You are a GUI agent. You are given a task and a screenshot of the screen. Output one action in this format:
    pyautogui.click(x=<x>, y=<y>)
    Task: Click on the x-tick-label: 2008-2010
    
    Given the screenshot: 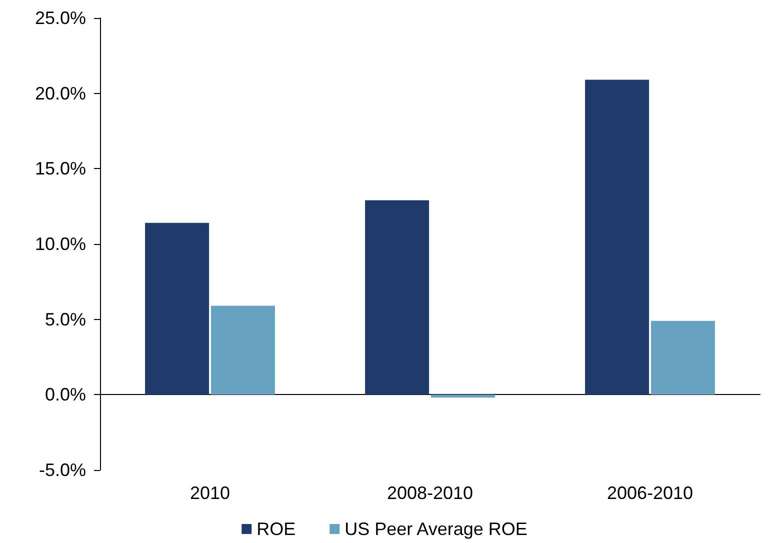 What is the action you would take?
    pyautogui.click(x=430, y=493)
    